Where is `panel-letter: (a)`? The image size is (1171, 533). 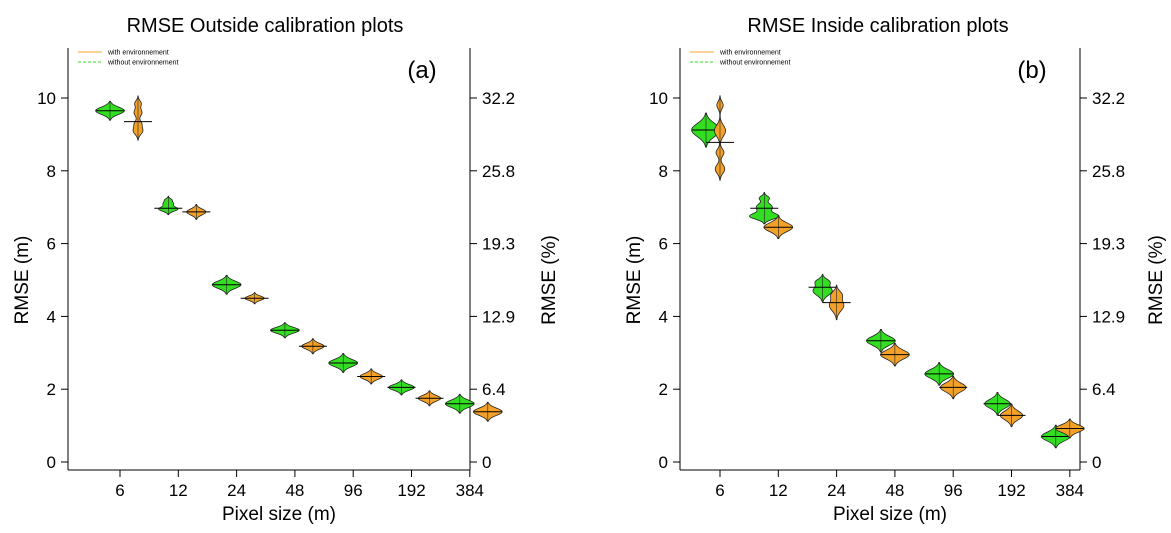 panel-letter: (a) is located at coordinates (421, 70).